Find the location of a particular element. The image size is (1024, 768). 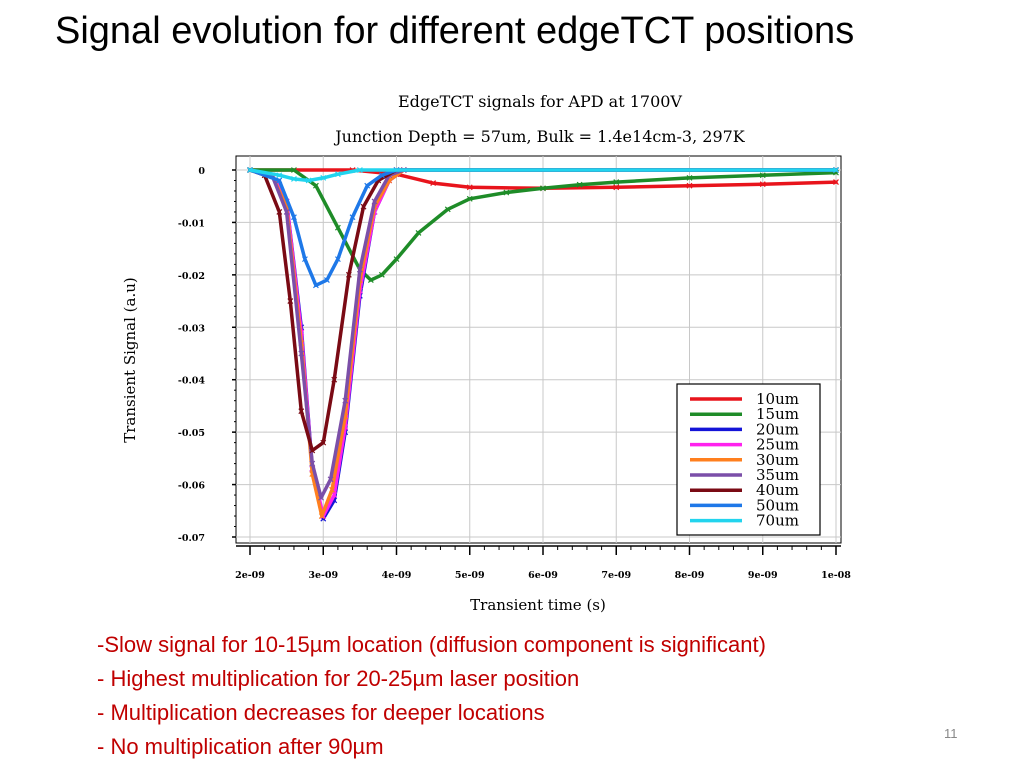

y-tick-label: -0.03 is located at coordinates (191, 328).